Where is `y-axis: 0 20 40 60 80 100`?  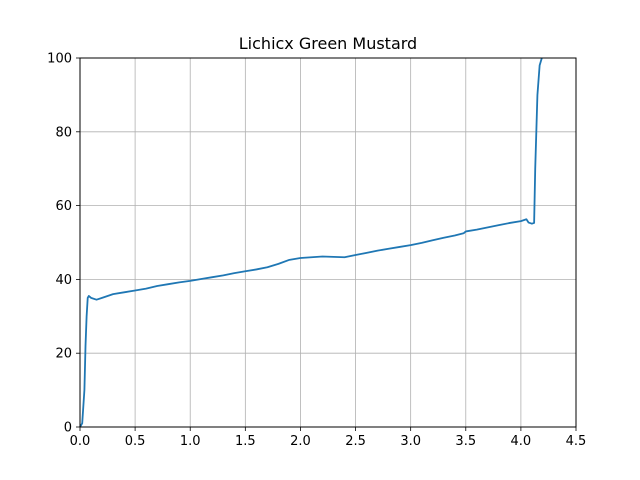 y-axis: 0 20 40 60 80 100 is located at coordinates (63, 244).